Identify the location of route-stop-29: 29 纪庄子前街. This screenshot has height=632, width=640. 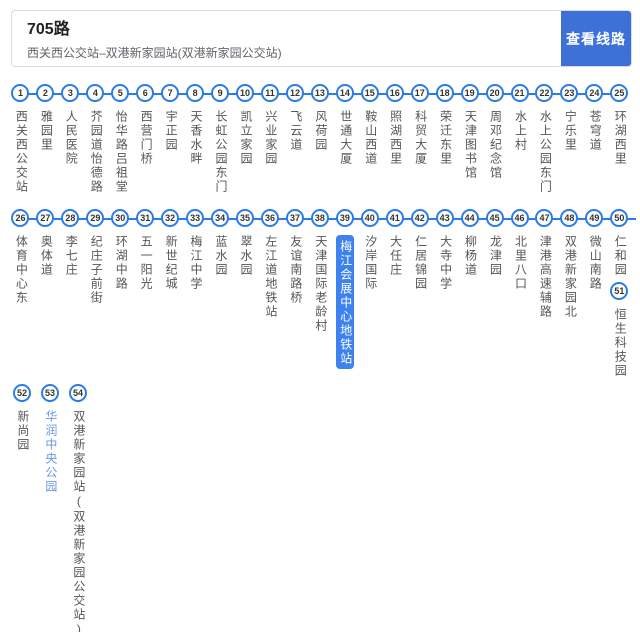
(95, 257).